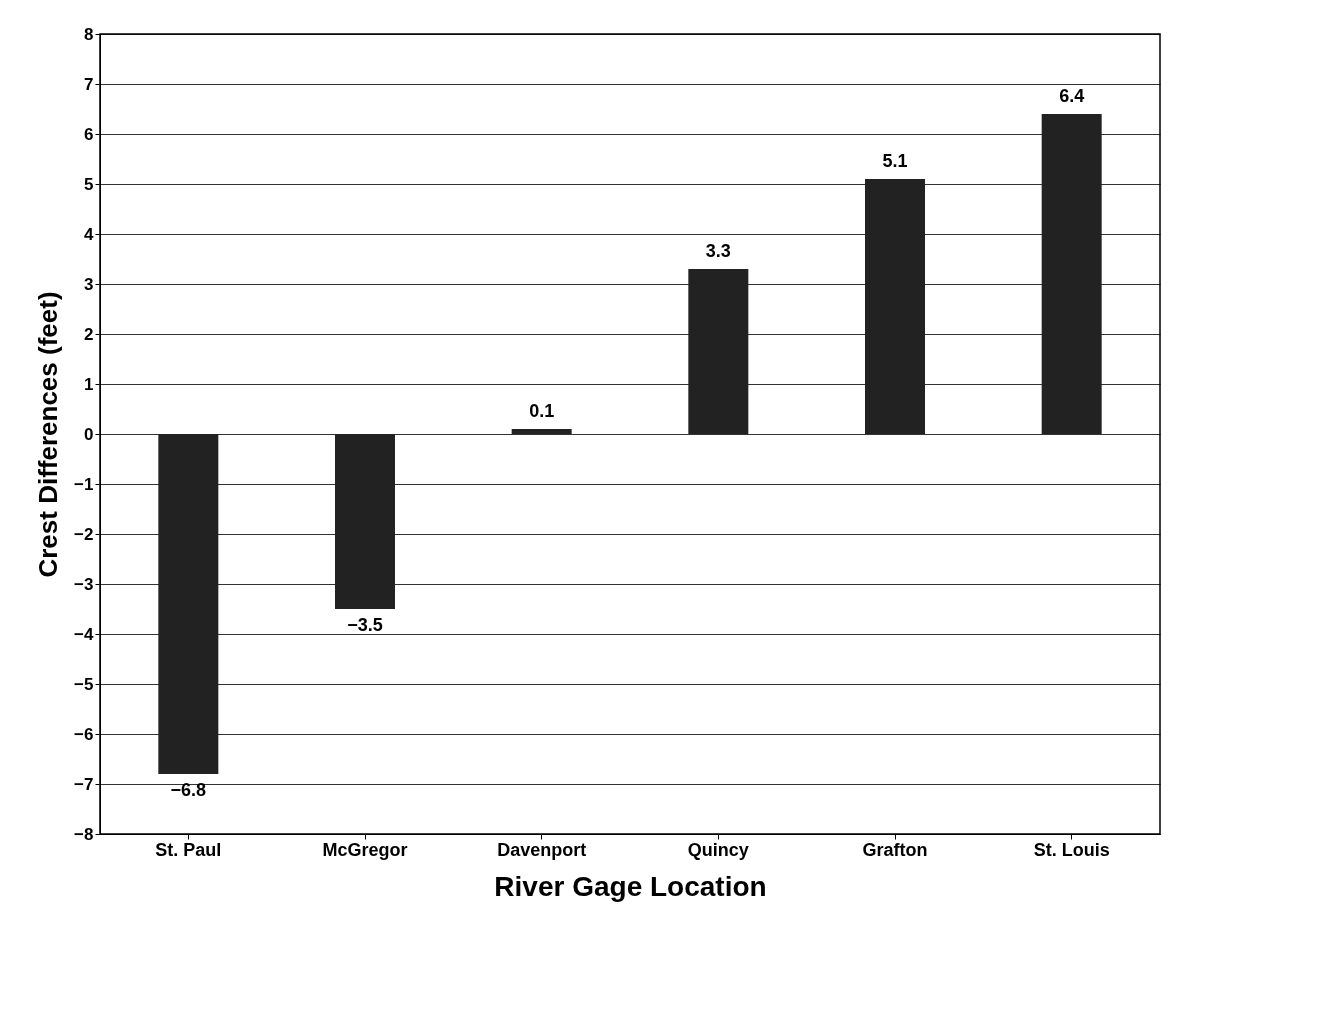 This screenshot has width=1334, height=1024. What do you see at coordinates (89, 184) in the screenshot?
I see `y-tick-label: 5` at bounding box center [89, 184].